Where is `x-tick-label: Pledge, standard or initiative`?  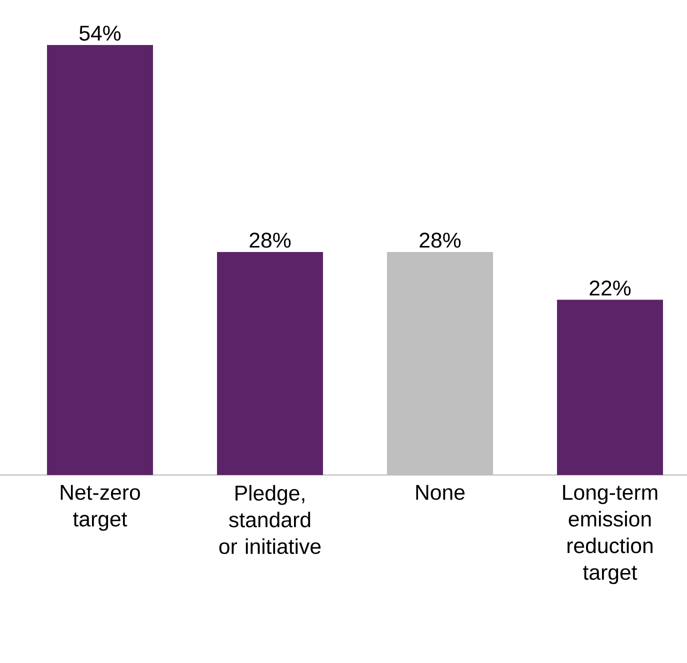 x-tick-label: Pledge, standard or initiative is located at coordinates (270, 519).